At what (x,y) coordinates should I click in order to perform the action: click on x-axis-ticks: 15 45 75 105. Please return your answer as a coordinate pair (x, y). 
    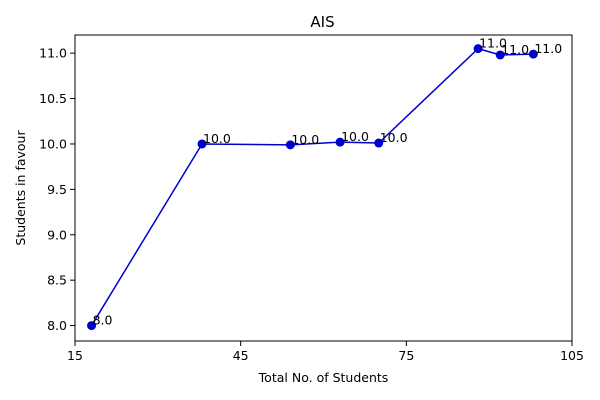
    Looking at the image, I should click on (325, 352).